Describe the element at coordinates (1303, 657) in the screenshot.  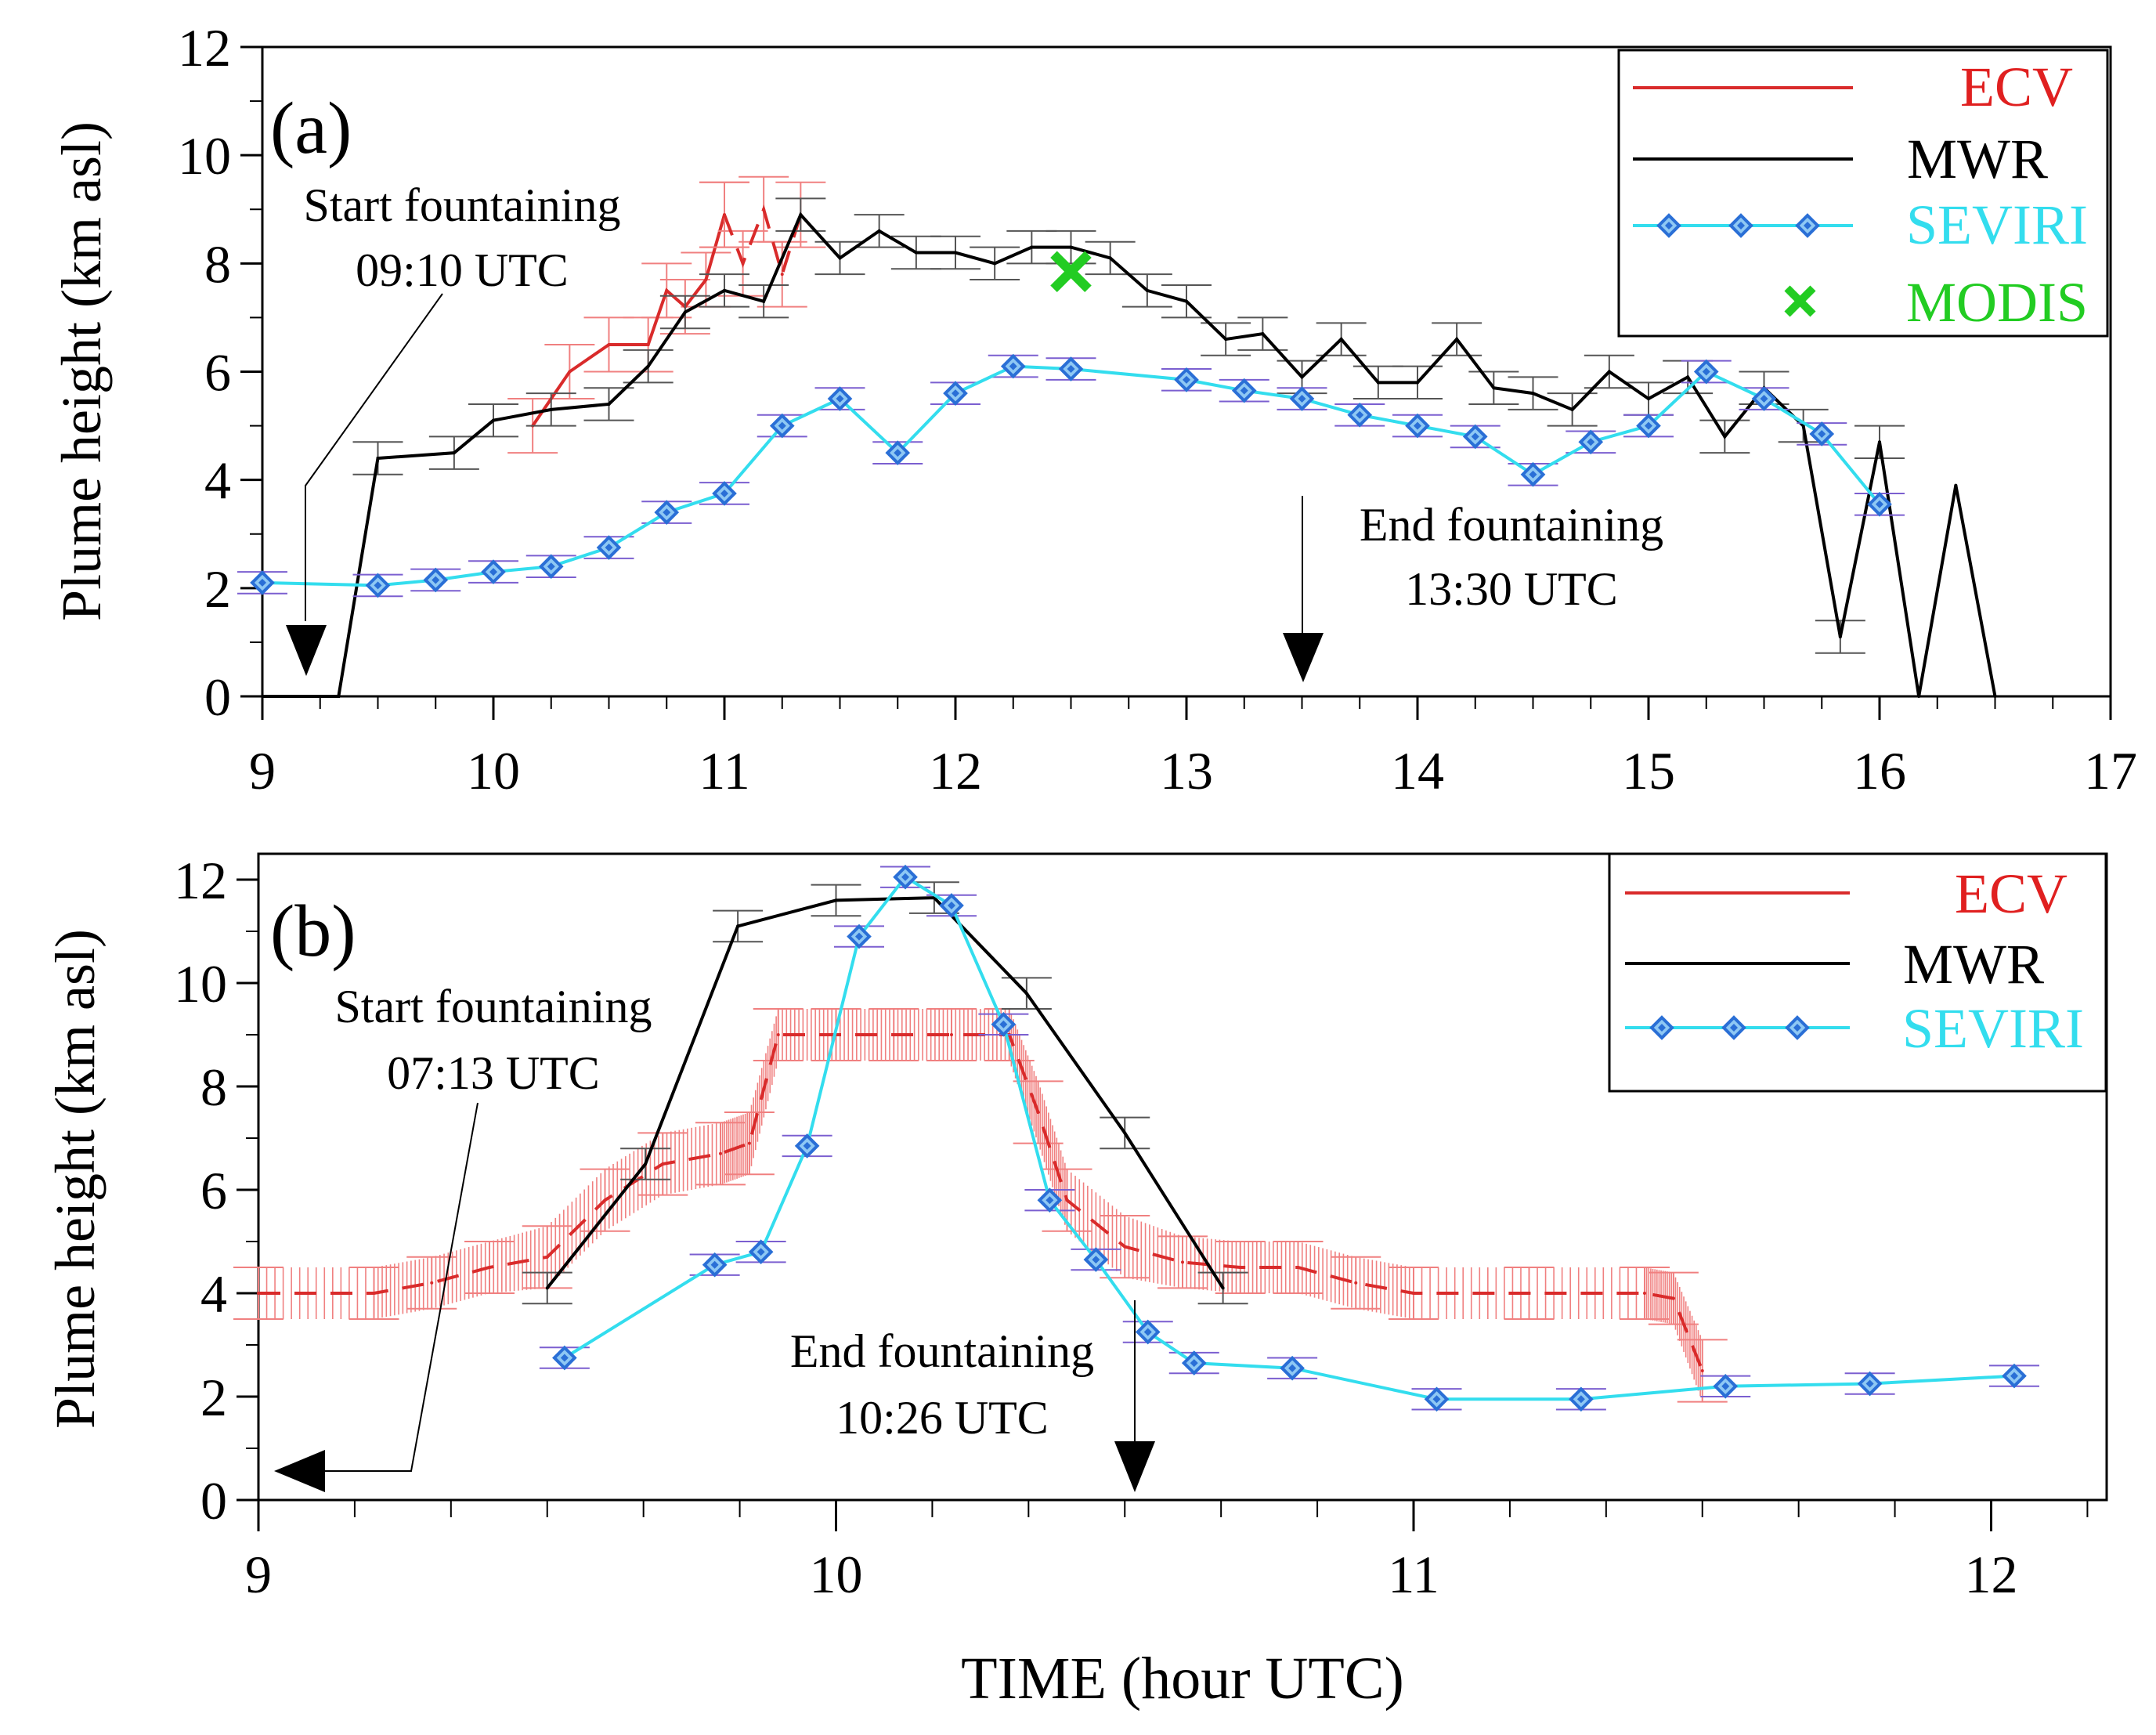
I see `panel-a-end-arrow` at that location.